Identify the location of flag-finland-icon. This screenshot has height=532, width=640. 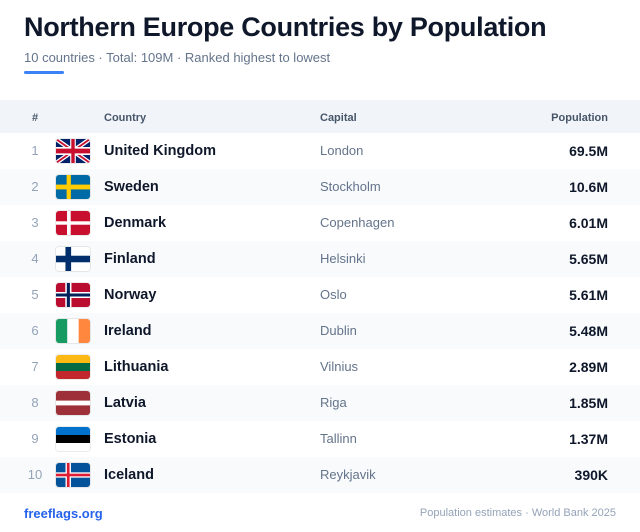
(73, 259).